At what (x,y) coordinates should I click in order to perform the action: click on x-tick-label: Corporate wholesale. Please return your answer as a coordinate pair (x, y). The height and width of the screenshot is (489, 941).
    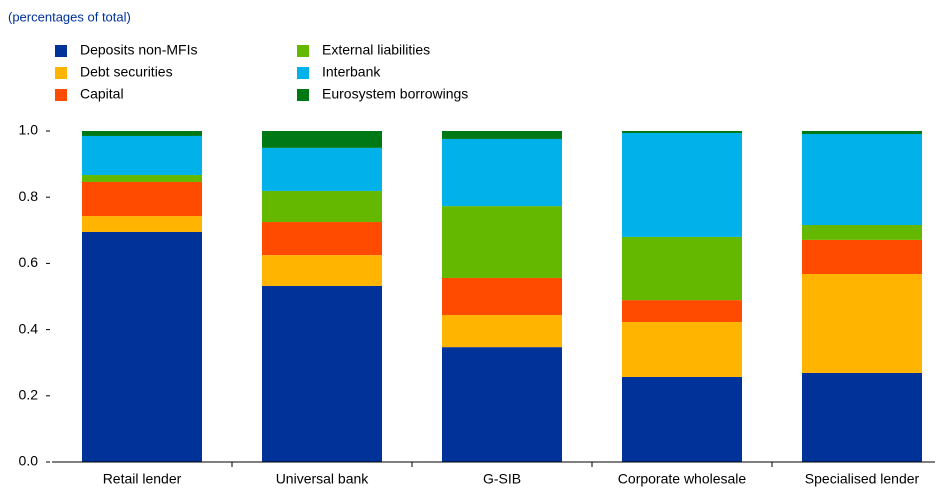
    Looking at the image, I should click on (682, 479).